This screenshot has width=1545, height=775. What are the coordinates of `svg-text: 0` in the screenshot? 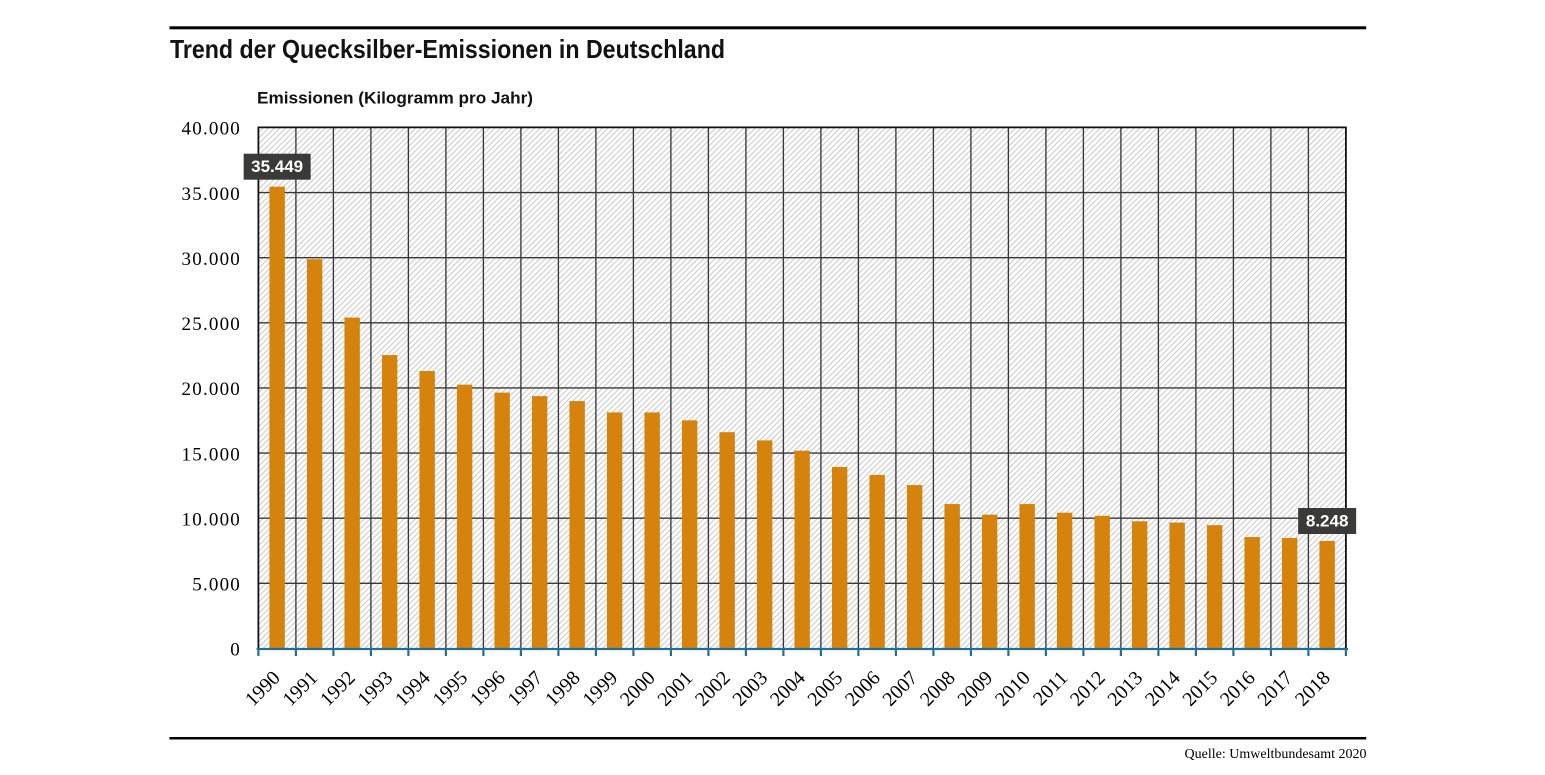 It's located at (235, 650).